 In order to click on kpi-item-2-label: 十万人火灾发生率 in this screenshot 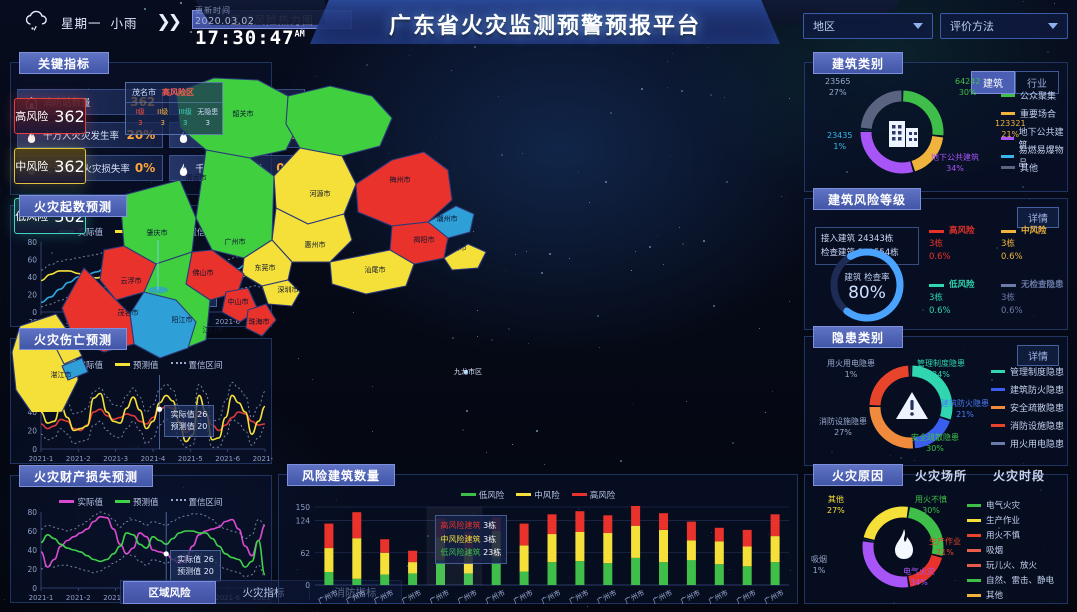, I will do `click(81, 136)`.